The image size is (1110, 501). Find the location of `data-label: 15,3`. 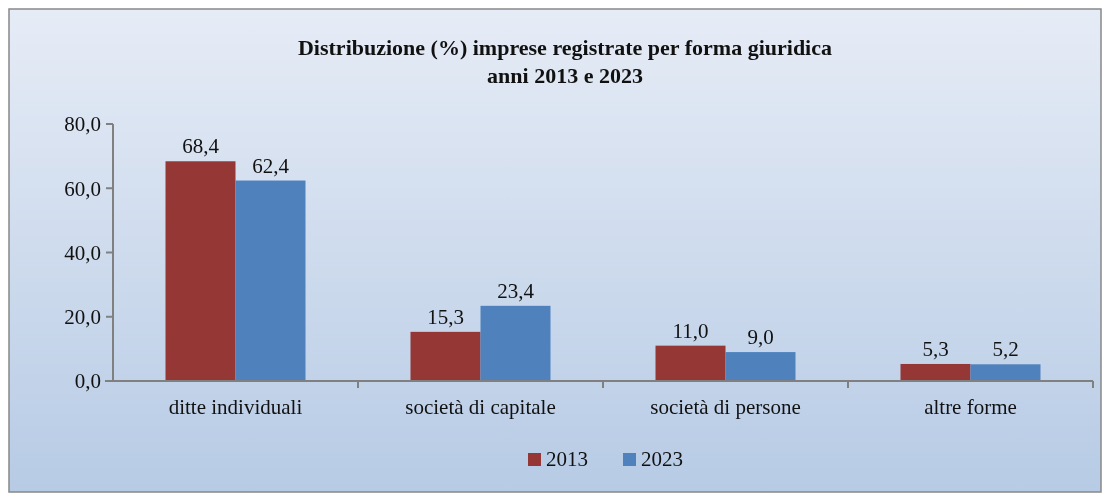

data-label: 15,3 is located at coordinates (445, 316).